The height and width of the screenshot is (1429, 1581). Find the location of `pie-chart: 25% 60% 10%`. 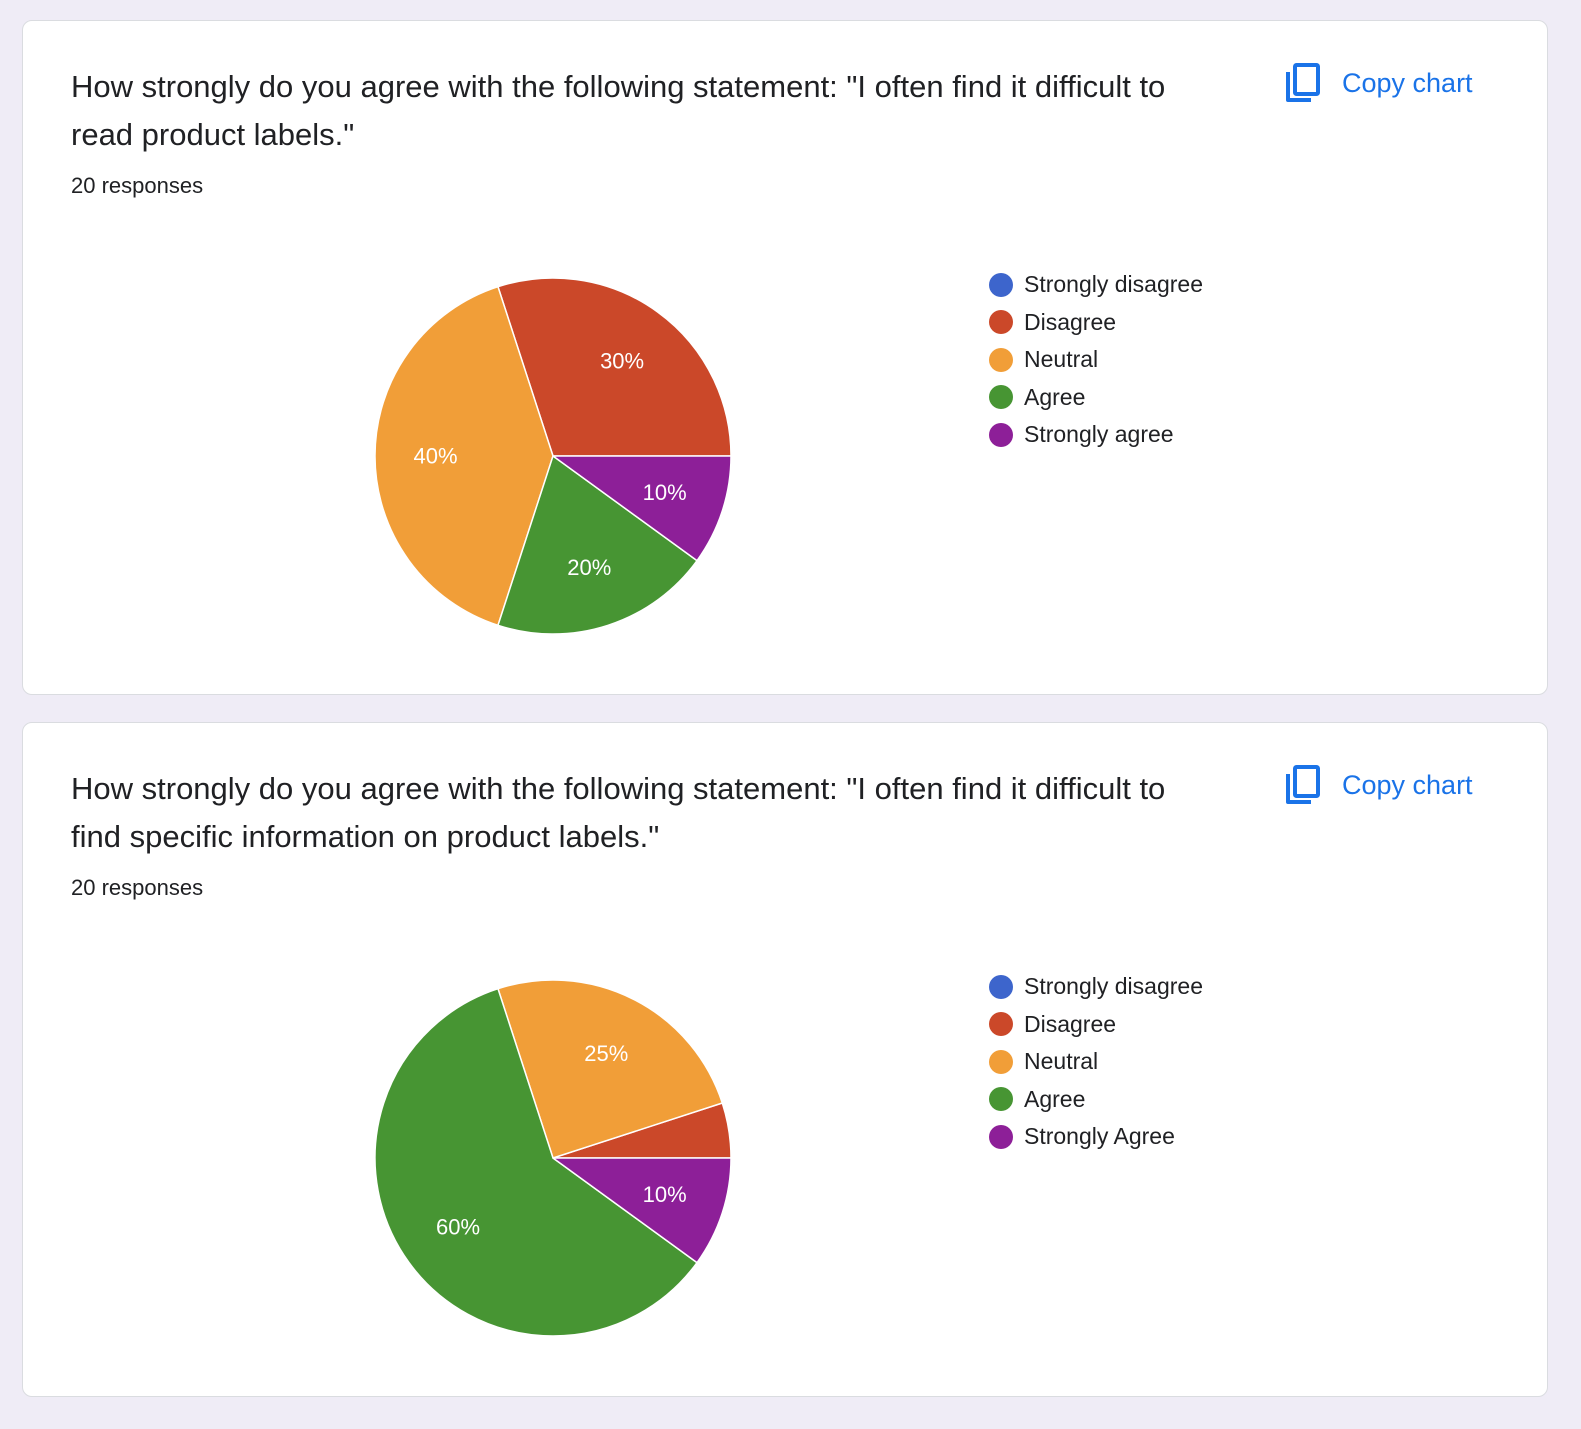

pie-chart: 25% 60% 10% is located at coordinates (553, 1158).